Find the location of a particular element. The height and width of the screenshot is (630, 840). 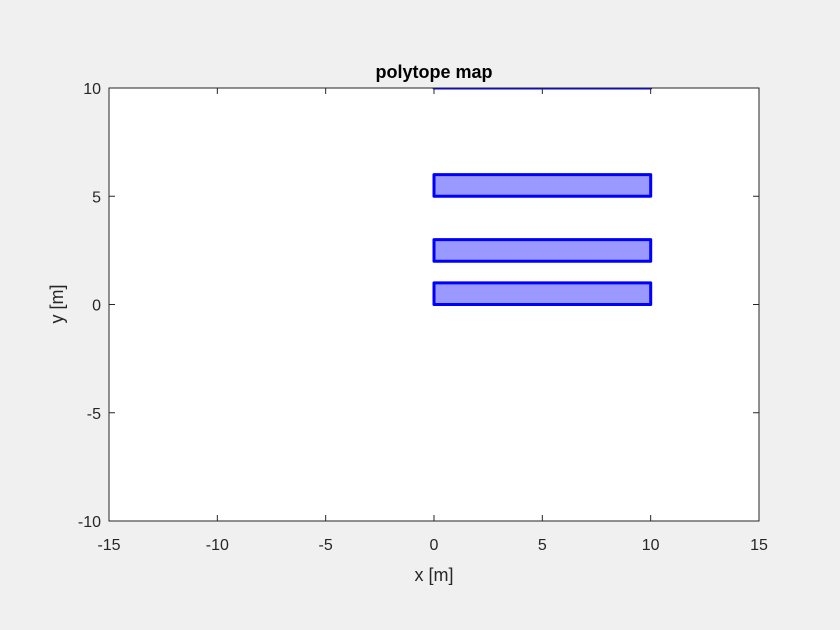

y-tick-label: -10 is located at coordinates (89, 522).